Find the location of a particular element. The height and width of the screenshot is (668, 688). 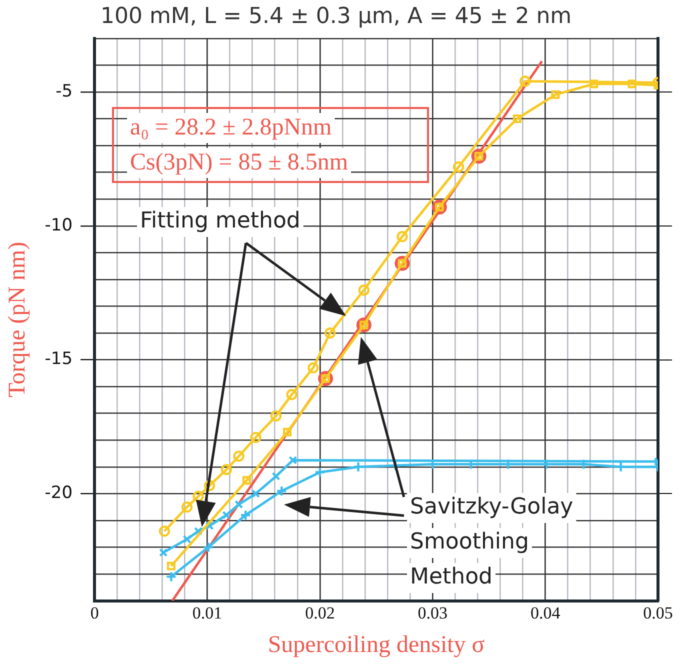

annotation: Fitting method is located at coordinates (220, 221).